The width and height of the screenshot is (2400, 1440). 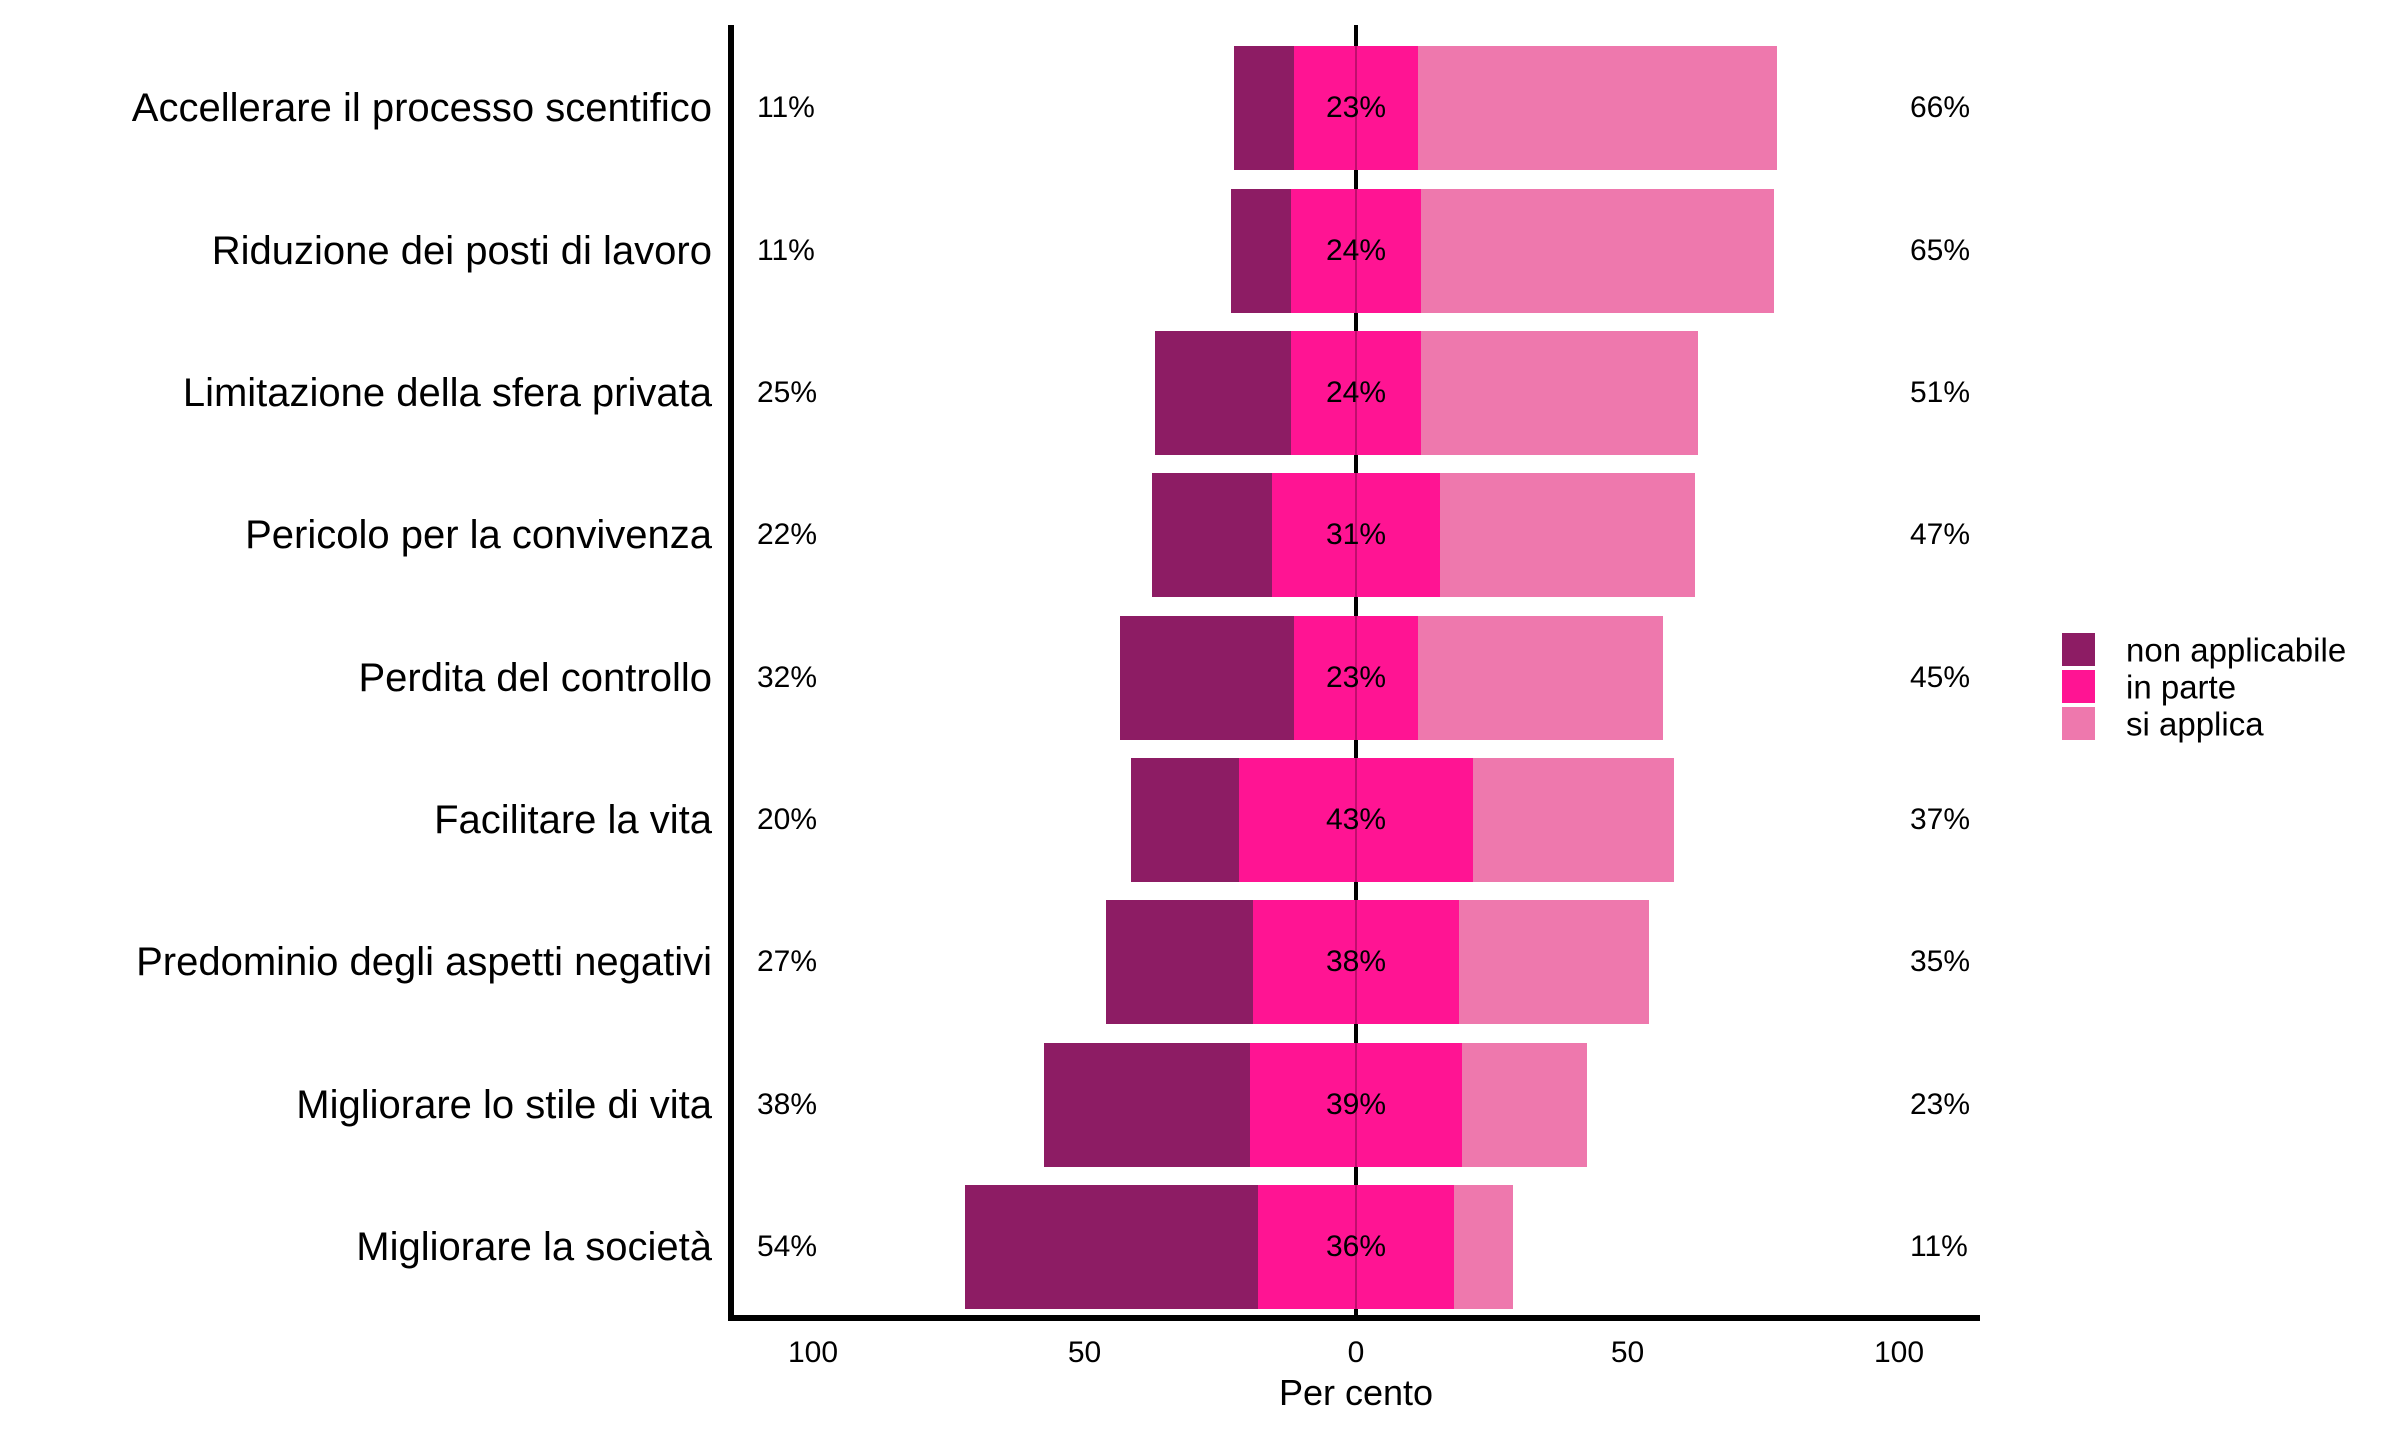 What do you see at coordinates (2236, 649) in the screenshot?
I see `legend-entry-label: non applicabile` at bounding box center [2236, 649].